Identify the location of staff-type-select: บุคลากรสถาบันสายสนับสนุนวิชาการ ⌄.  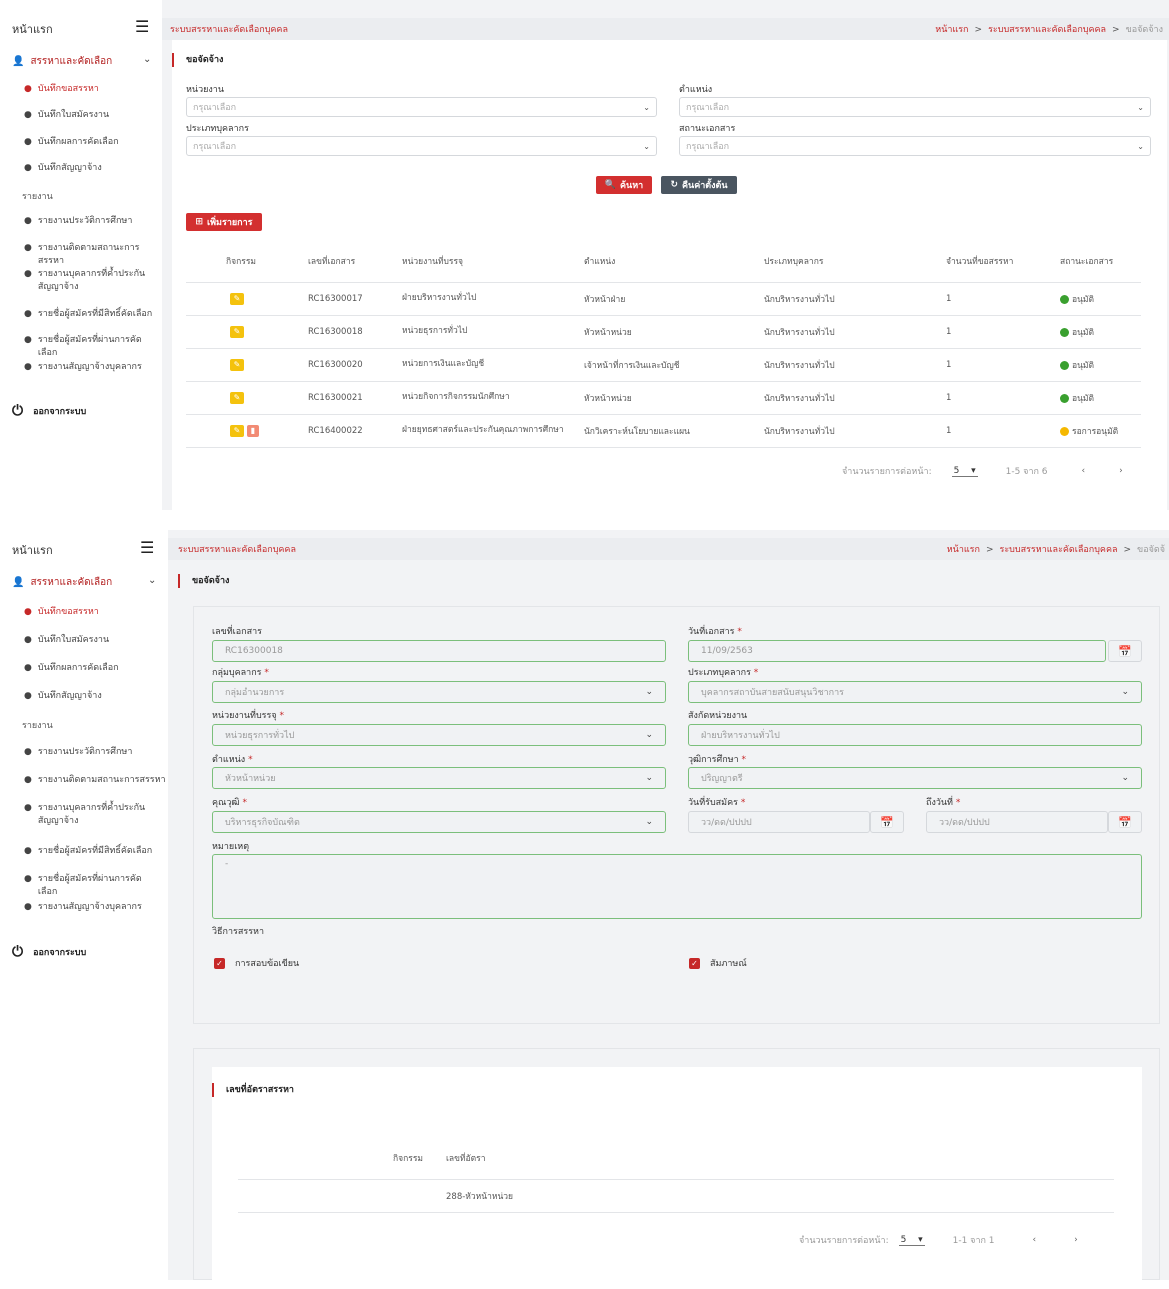
(915, 692).